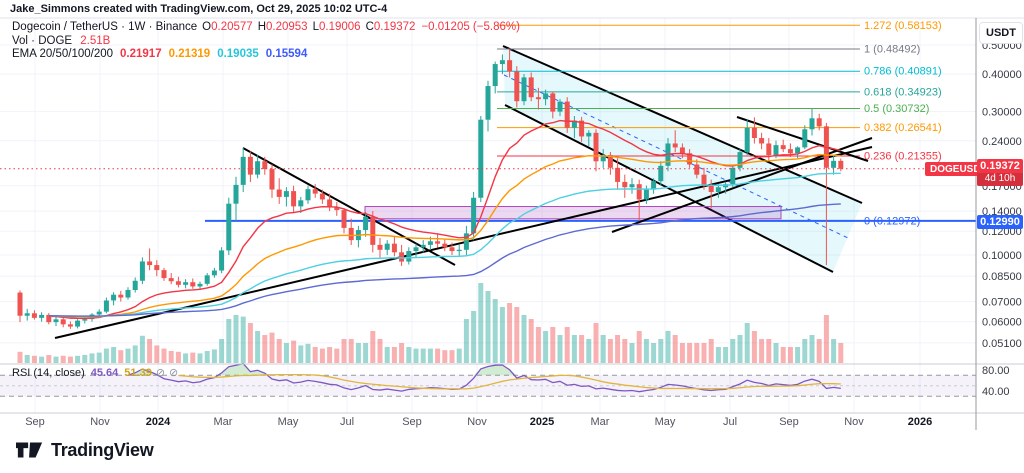 This screenshot has height=473, width=1024. Describe the element at coordinates (95, 372) in the screenshot. I see `rsi-legend: RSI (14, close) 45.64 51.39 ⊘ ⊘` at that location.